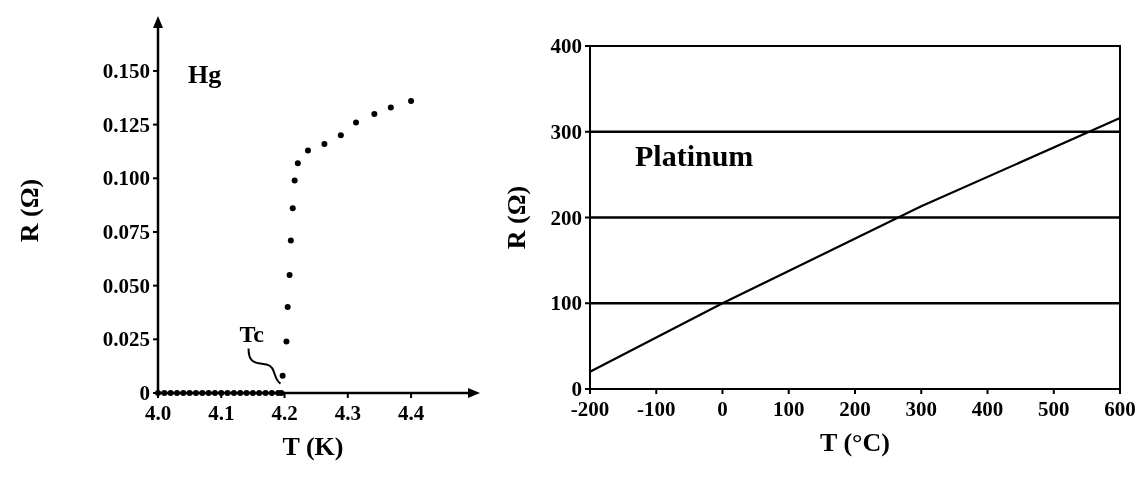  I want to click on x-axis-title: T (K), so click(313, 446).